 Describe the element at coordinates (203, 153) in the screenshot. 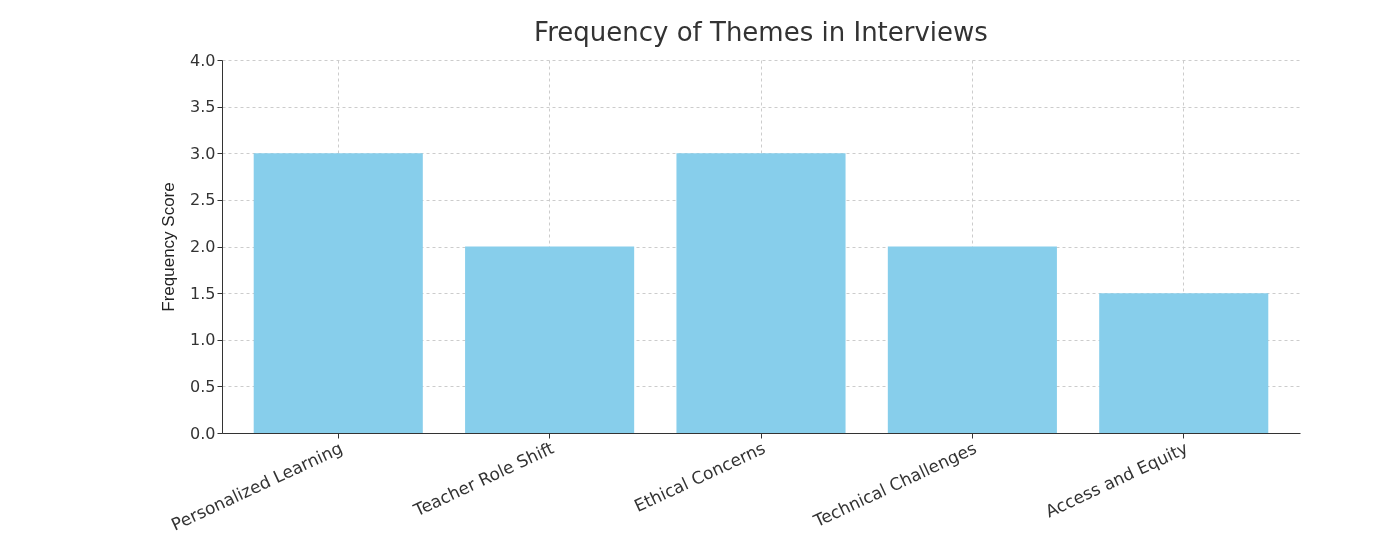

I see `y-tick-label: 3.0` at that location.